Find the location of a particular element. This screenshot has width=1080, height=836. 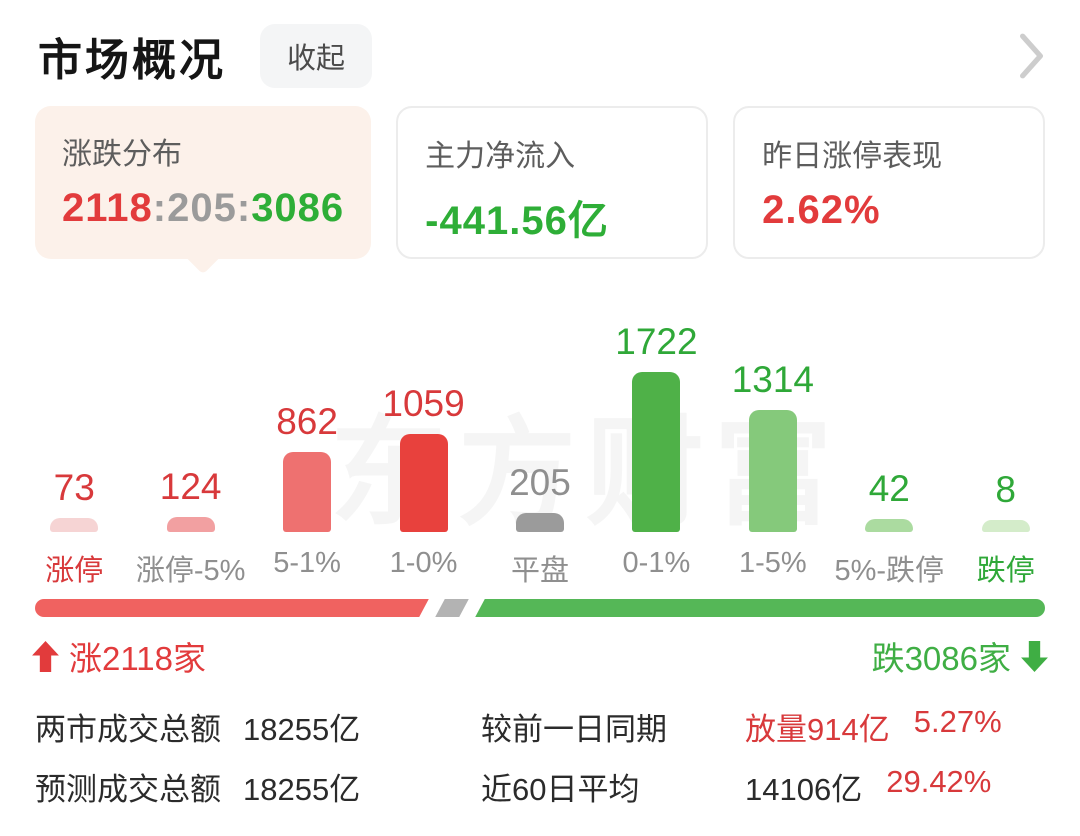

bar-category-label: 平盘 is located at coordinates (539, 571).